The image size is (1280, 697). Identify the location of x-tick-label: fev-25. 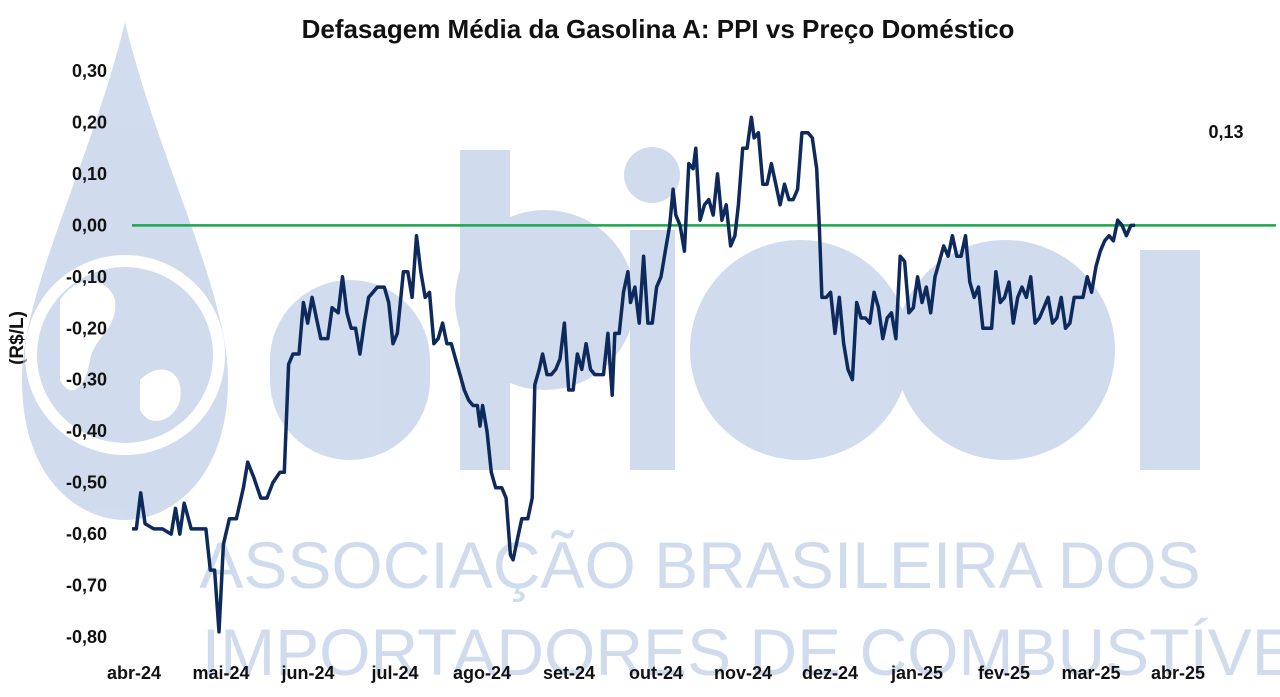
(1004, 673).